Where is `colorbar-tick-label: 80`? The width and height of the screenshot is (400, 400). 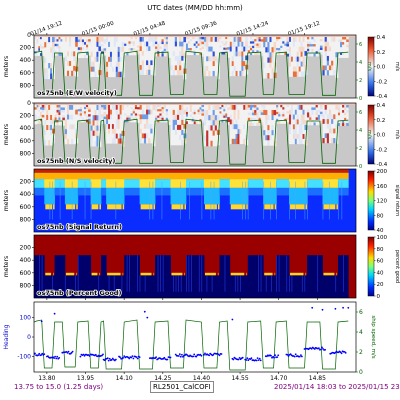
colorbar-tick-label: 80 is located at coordinates (380, 250).